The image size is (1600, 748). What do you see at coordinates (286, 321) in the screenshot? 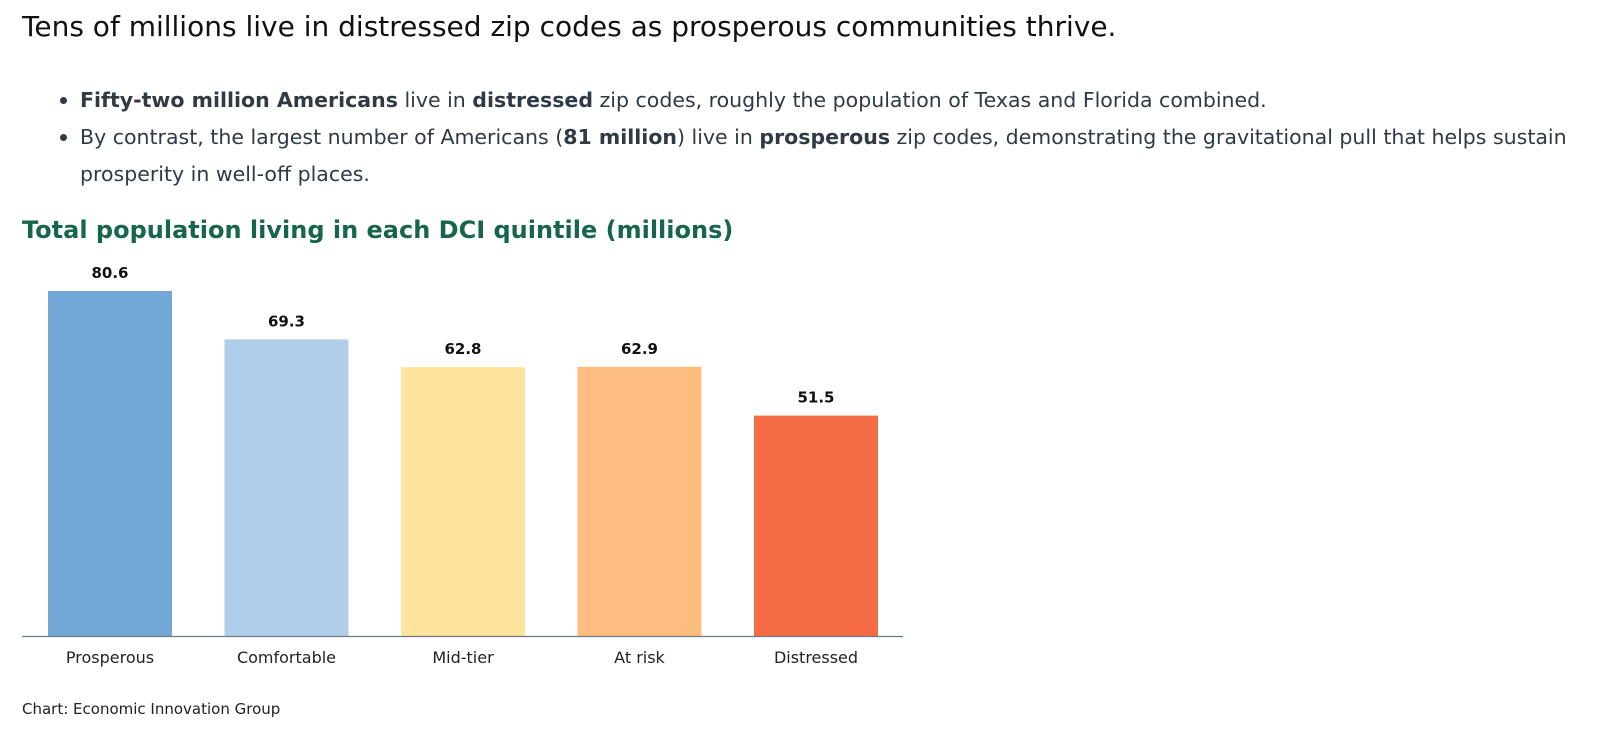
I see `value-label-comfortable: 69.3` at bounding box center [286, 321].